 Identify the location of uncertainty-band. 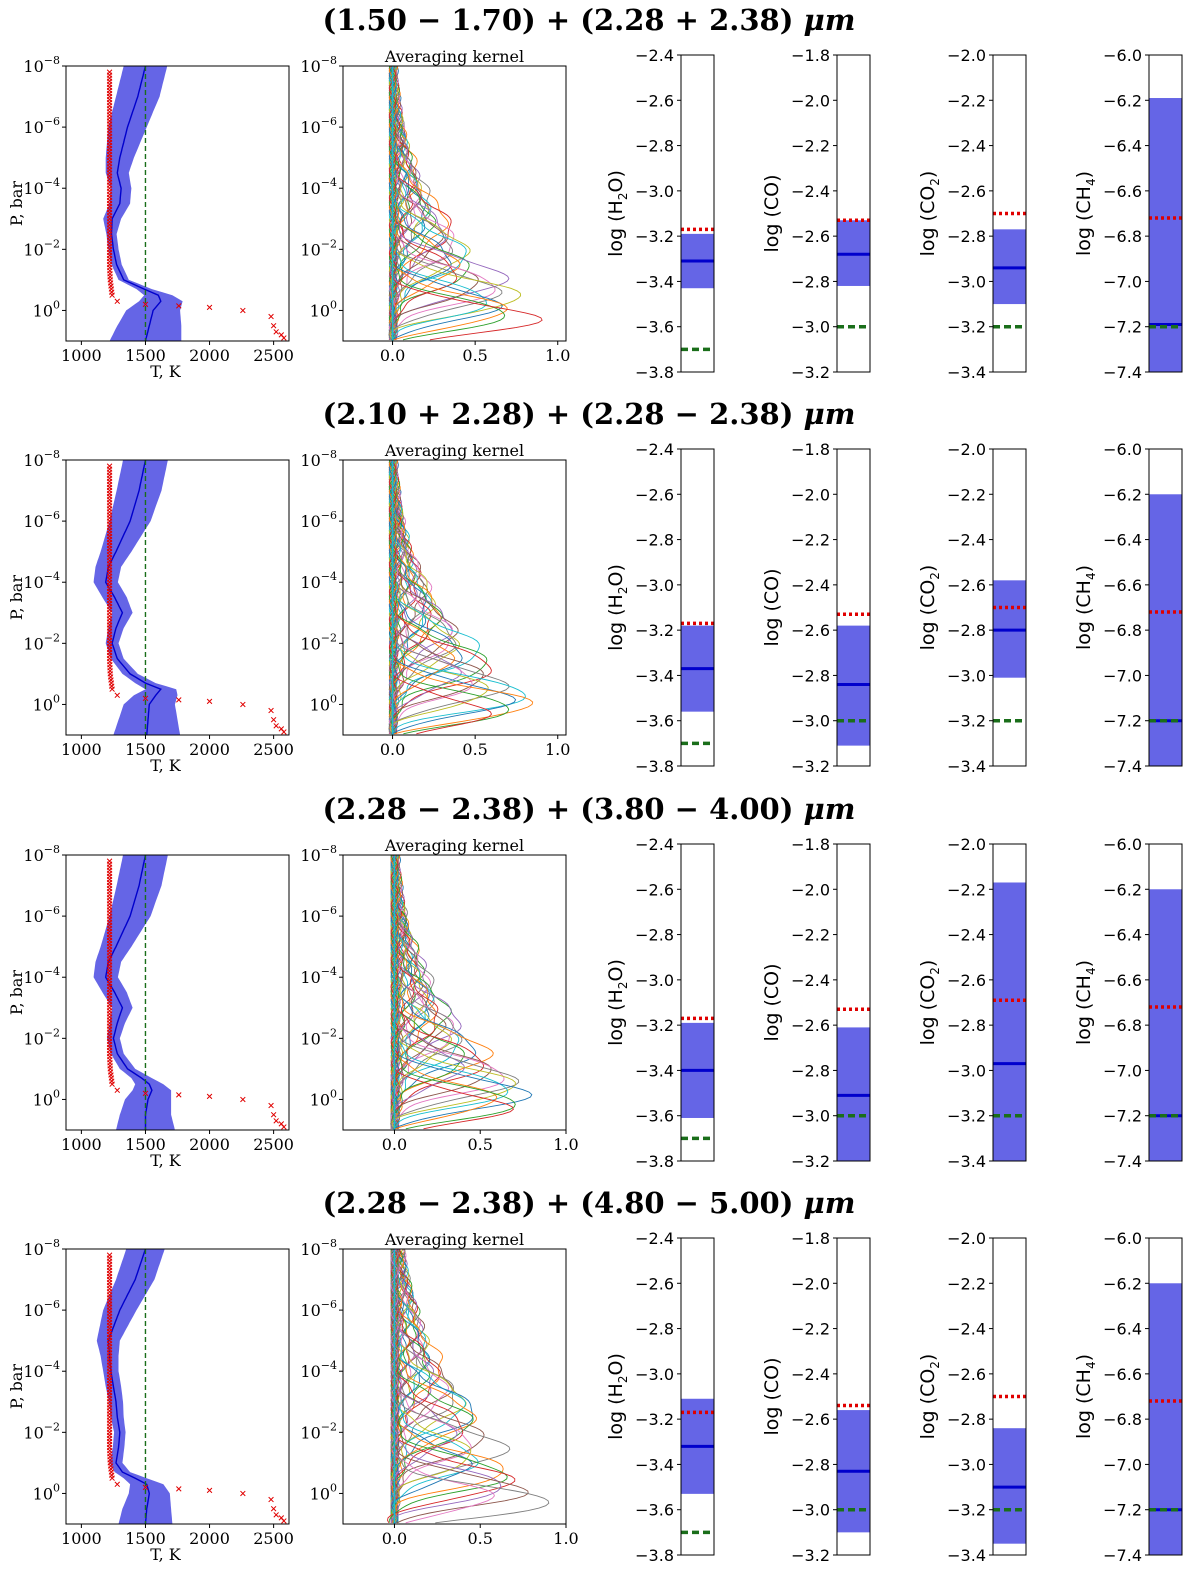
(134, 1386).